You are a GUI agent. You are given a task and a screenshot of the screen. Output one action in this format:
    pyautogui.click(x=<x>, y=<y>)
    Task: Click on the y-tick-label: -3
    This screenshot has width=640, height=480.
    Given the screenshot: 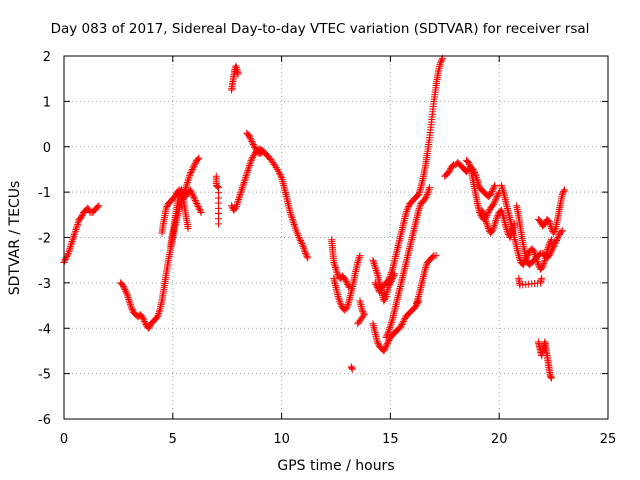 What is the action you would take?
    pyautogui.click(x=44, y=284)
    